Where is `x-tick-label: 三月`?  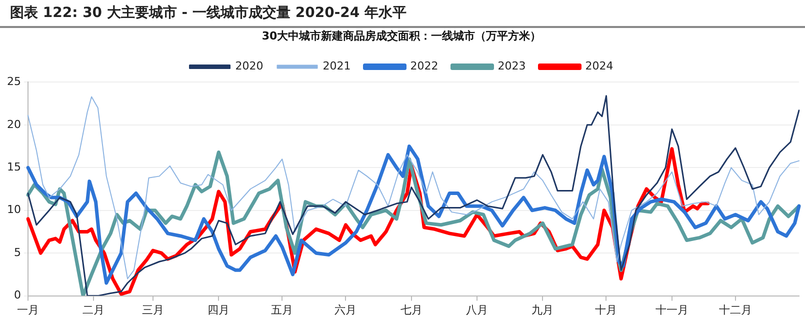 x-tick-label: 三月 is located at coordinates (153, 309).